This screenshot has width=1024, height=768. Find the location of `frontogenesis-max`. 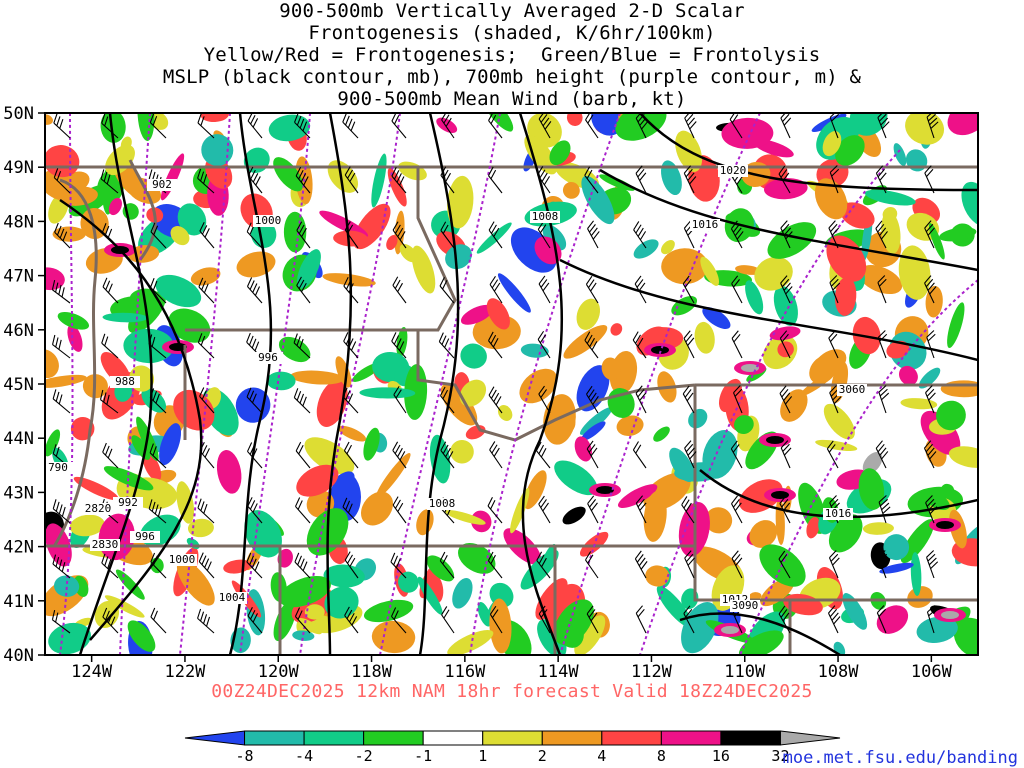

frontogenesis-max is located at coordinates (780, 495).